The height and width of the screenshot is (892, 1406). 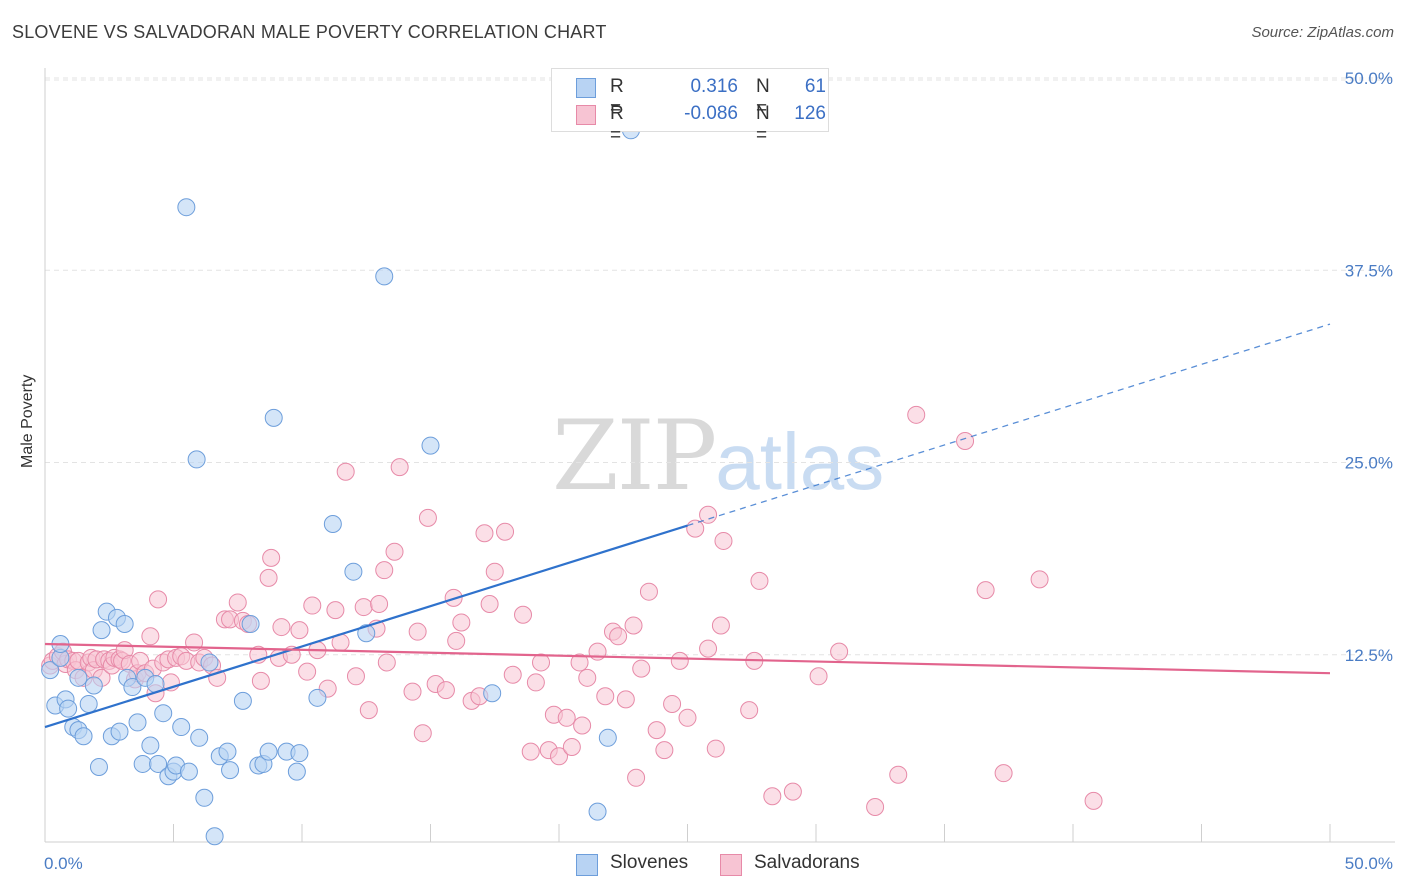 I want to click on slovene-trend-line, so click(x=366, y=626).